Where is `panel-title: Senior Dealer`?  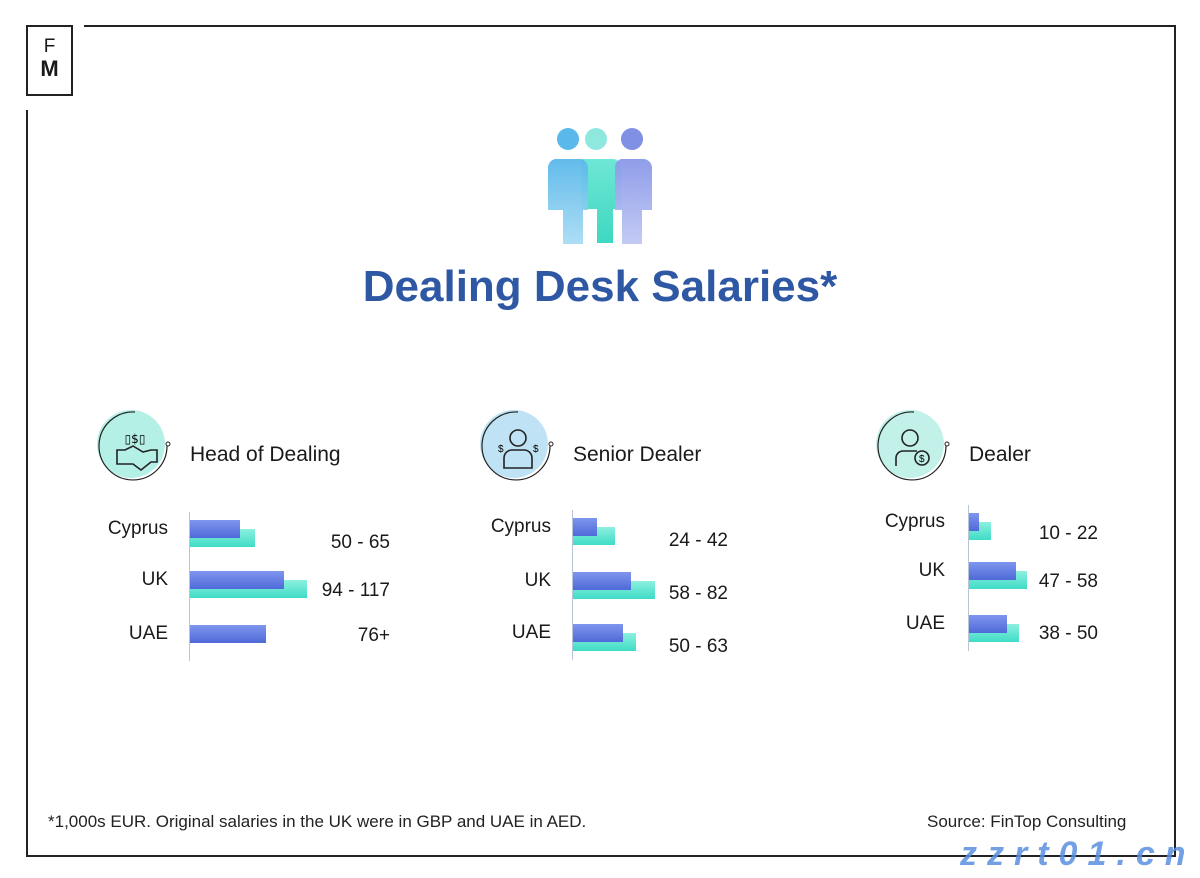 panel-title: Senior Dealer is located at coordinates (637, 454).